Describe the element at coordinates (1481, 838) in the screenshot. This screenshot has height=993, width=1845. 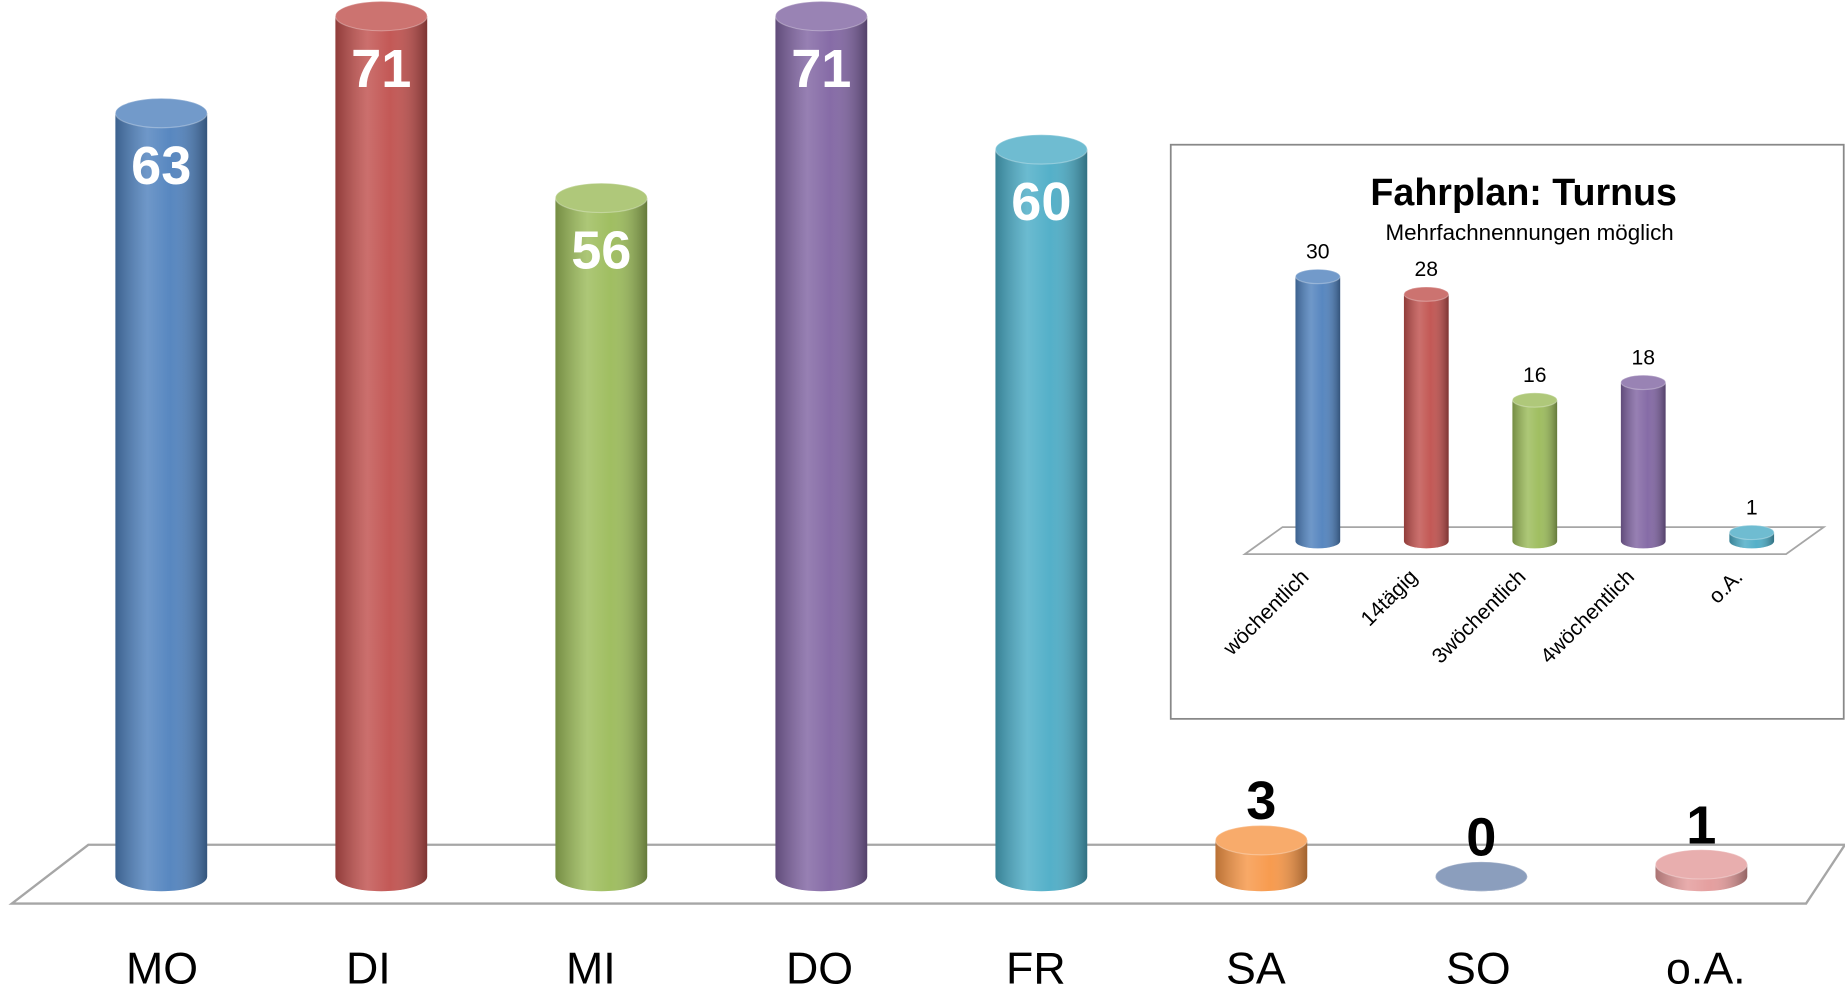
I see `value-label: 0` at that location.